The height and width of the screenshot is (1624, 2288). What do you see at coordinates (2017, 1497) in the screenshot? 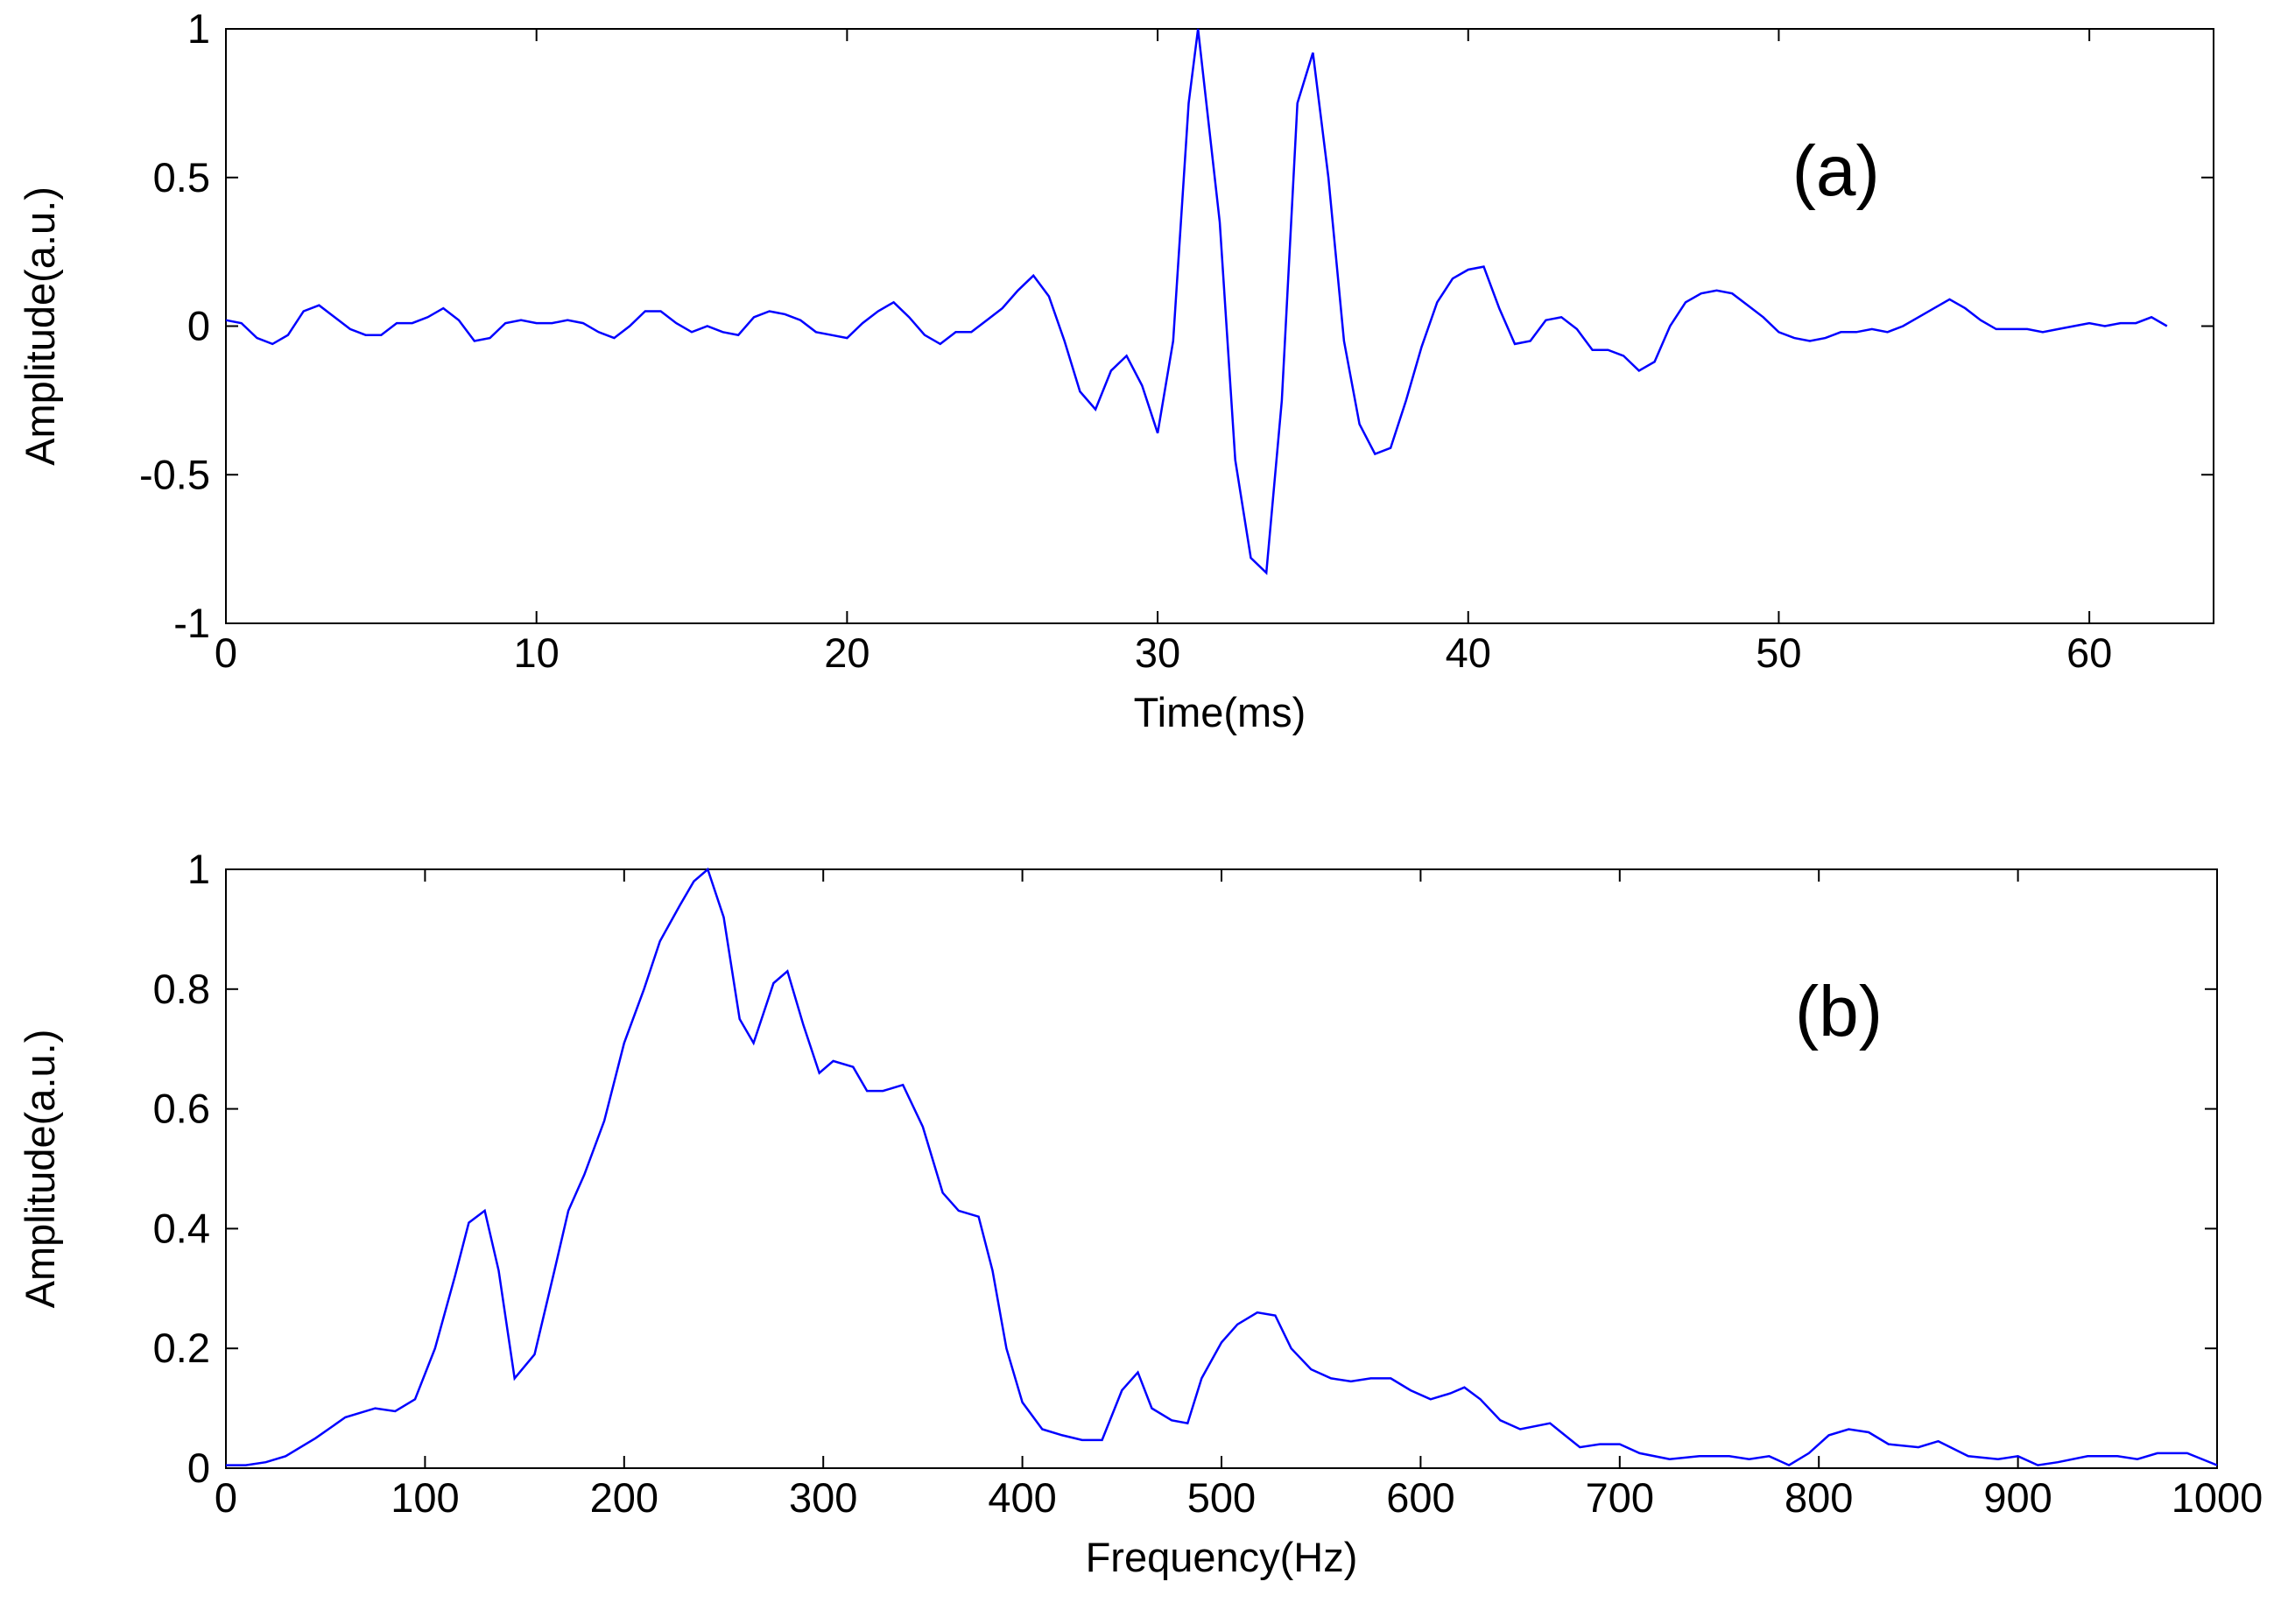
I see `x-tick-label: 900` at bounding box center [2017, 1497].